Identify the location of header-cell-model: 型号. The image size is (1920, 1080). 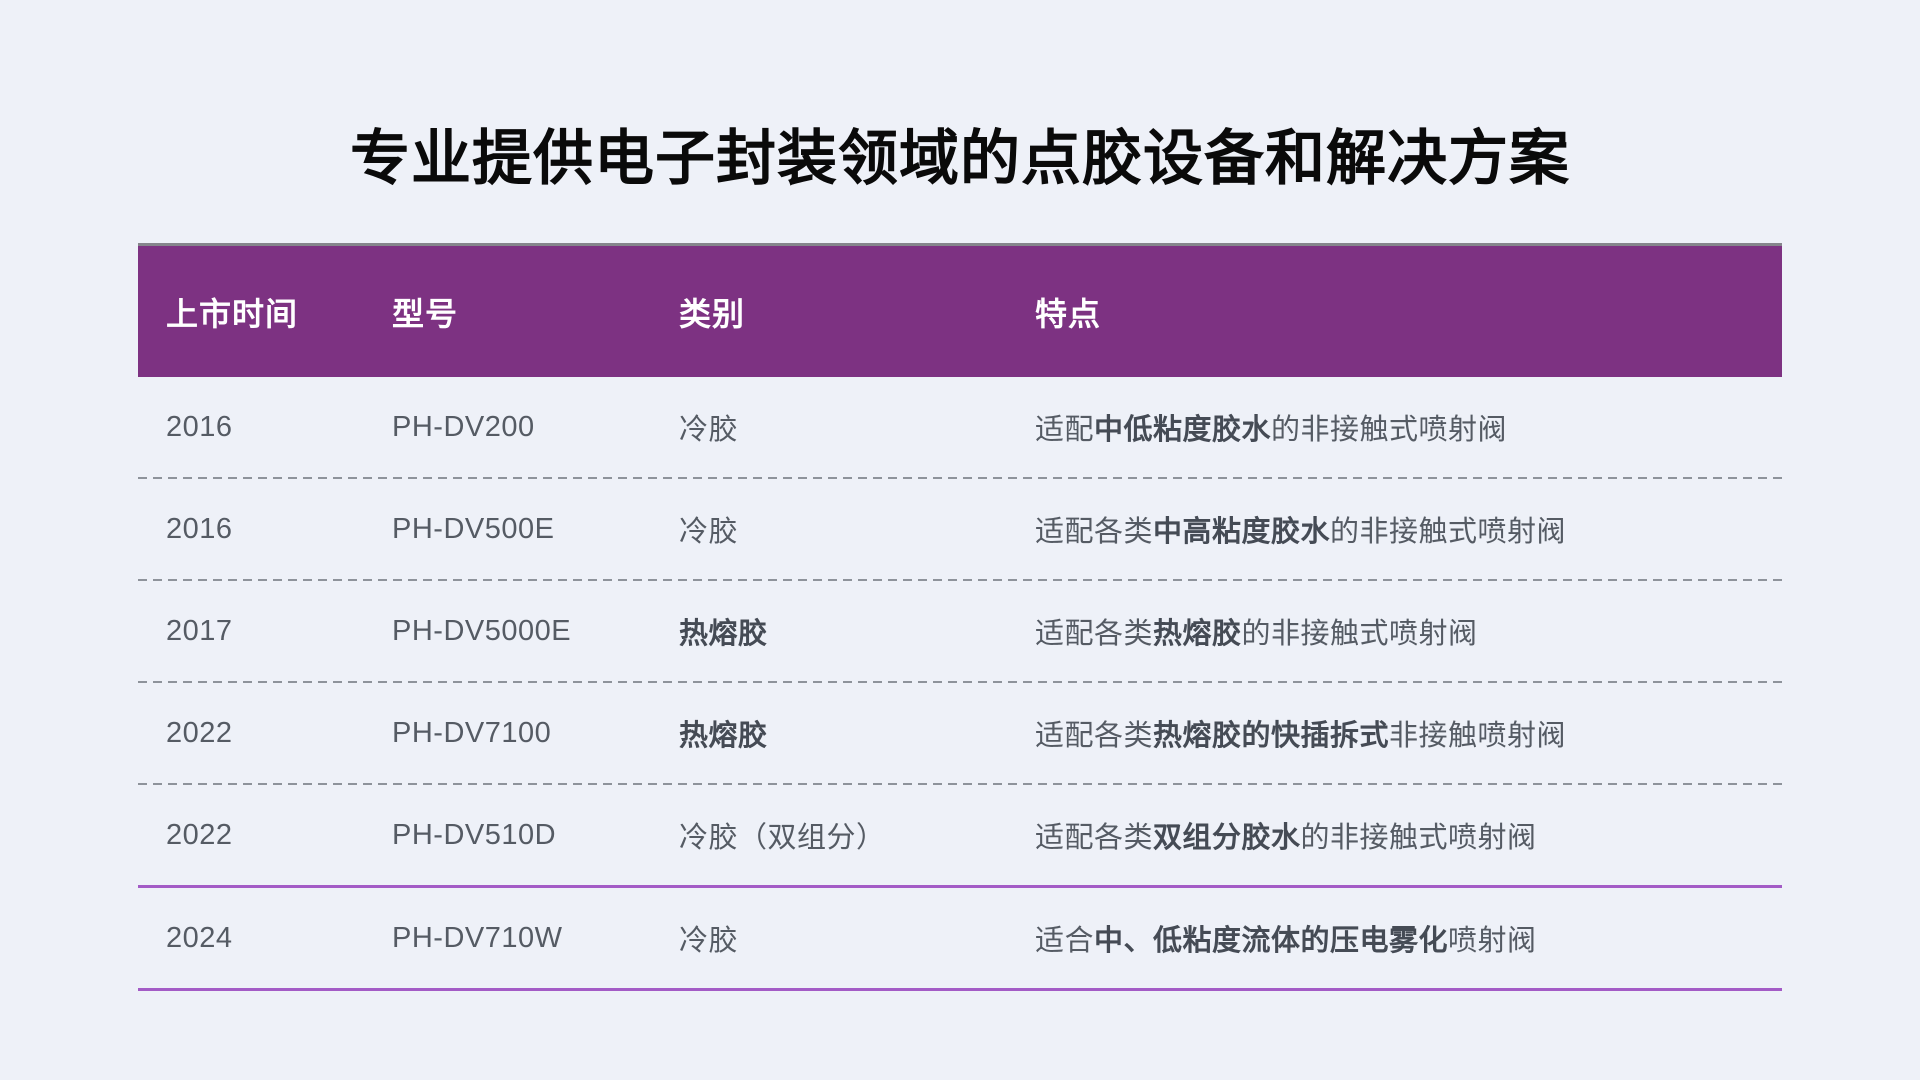
(425, 313).